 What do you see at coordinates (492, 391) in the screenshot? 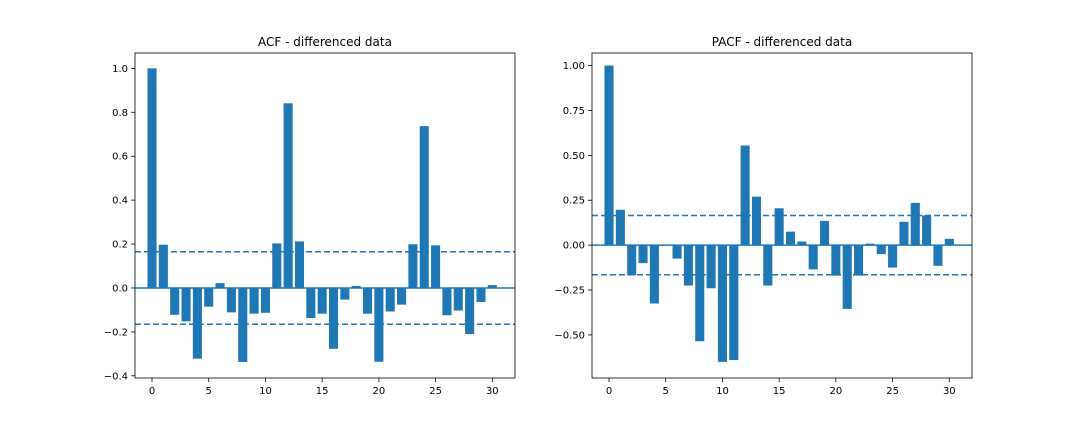
I see `acf-x-tick-label: 30` at bounding box center [492, 391].